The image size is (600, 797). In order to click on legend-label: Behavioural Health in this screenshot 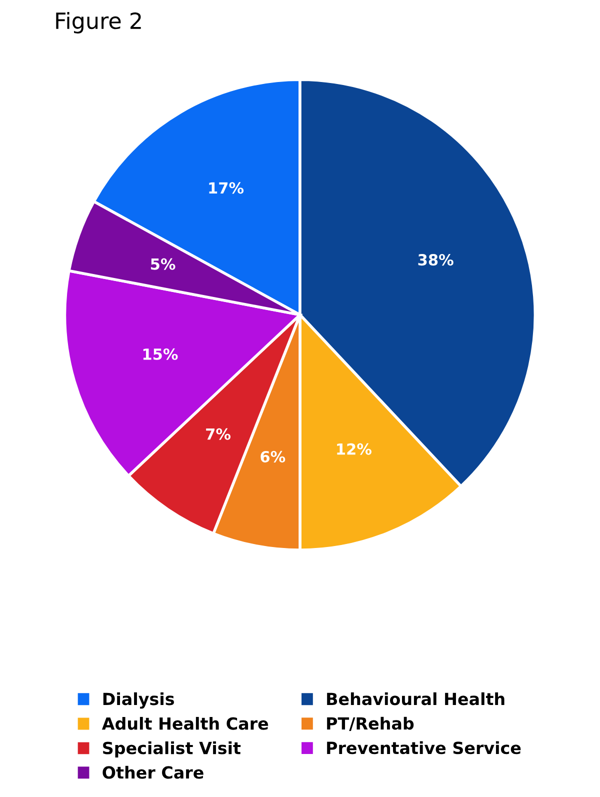, I will do `click(415, 699)`.